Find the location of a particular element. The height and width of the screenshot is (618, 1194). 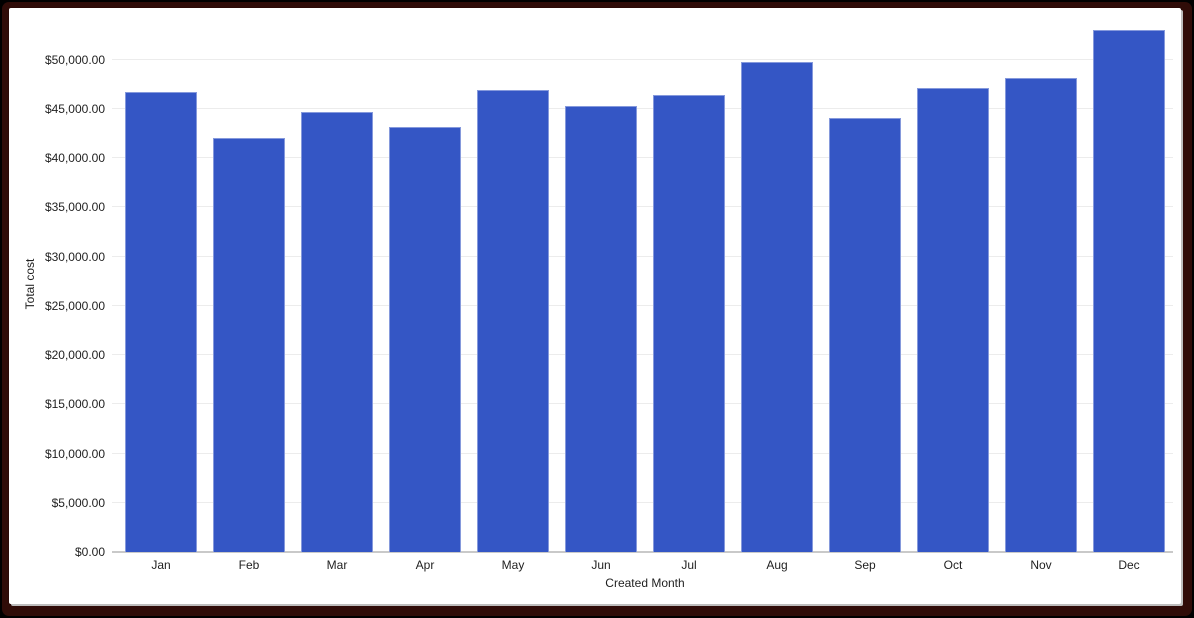

x-tick-label: Jun is located at coordinates (601, 565).